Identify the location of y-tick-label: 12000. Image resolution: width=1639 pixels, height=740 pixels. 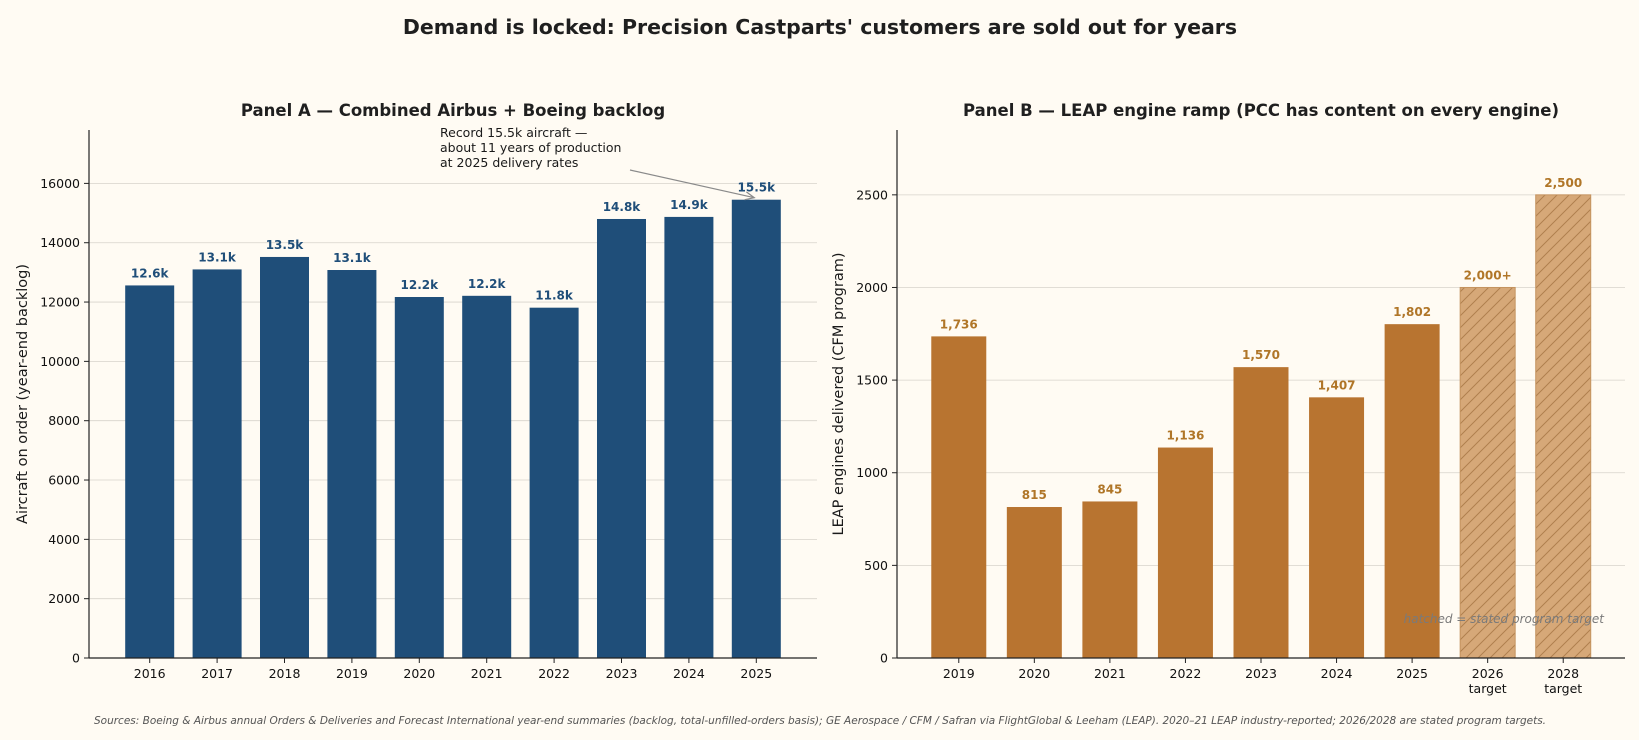
(60, 302).